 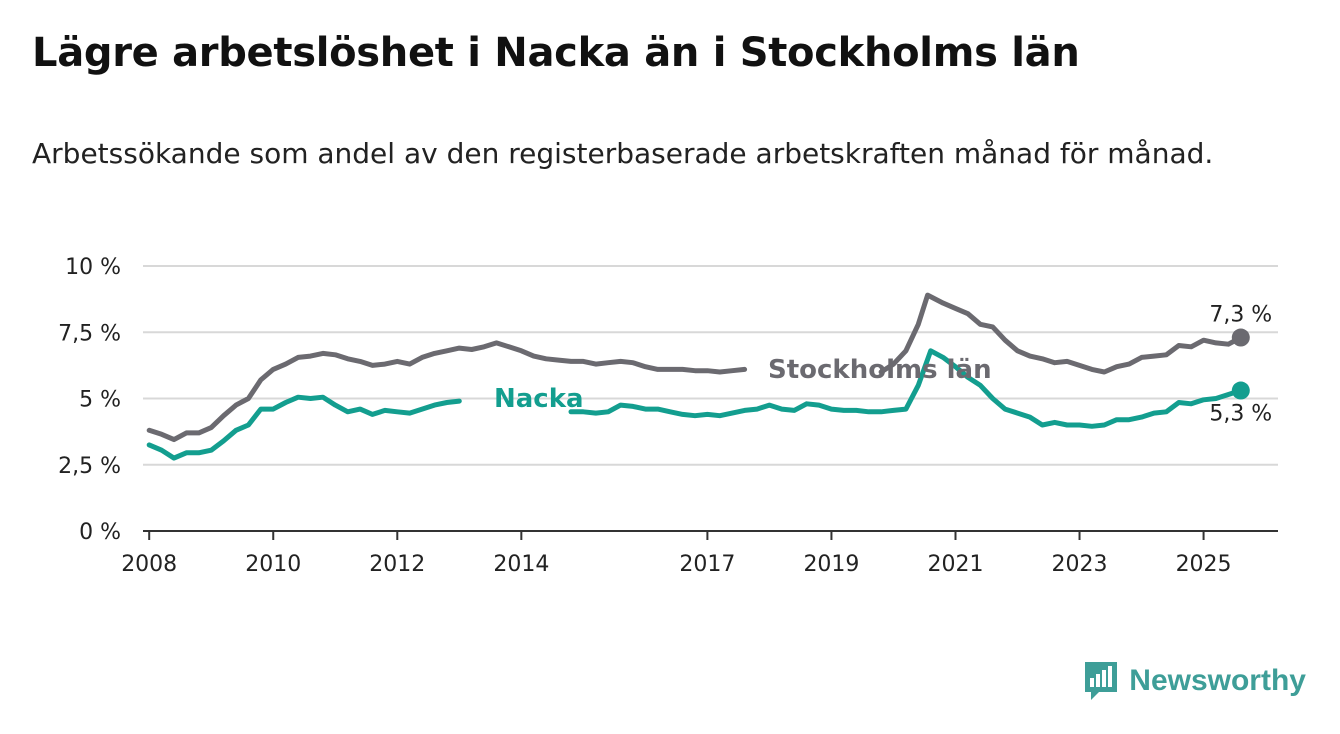 I want to click on brand-logo: Newsworthy, so click(x=1194, y=681).